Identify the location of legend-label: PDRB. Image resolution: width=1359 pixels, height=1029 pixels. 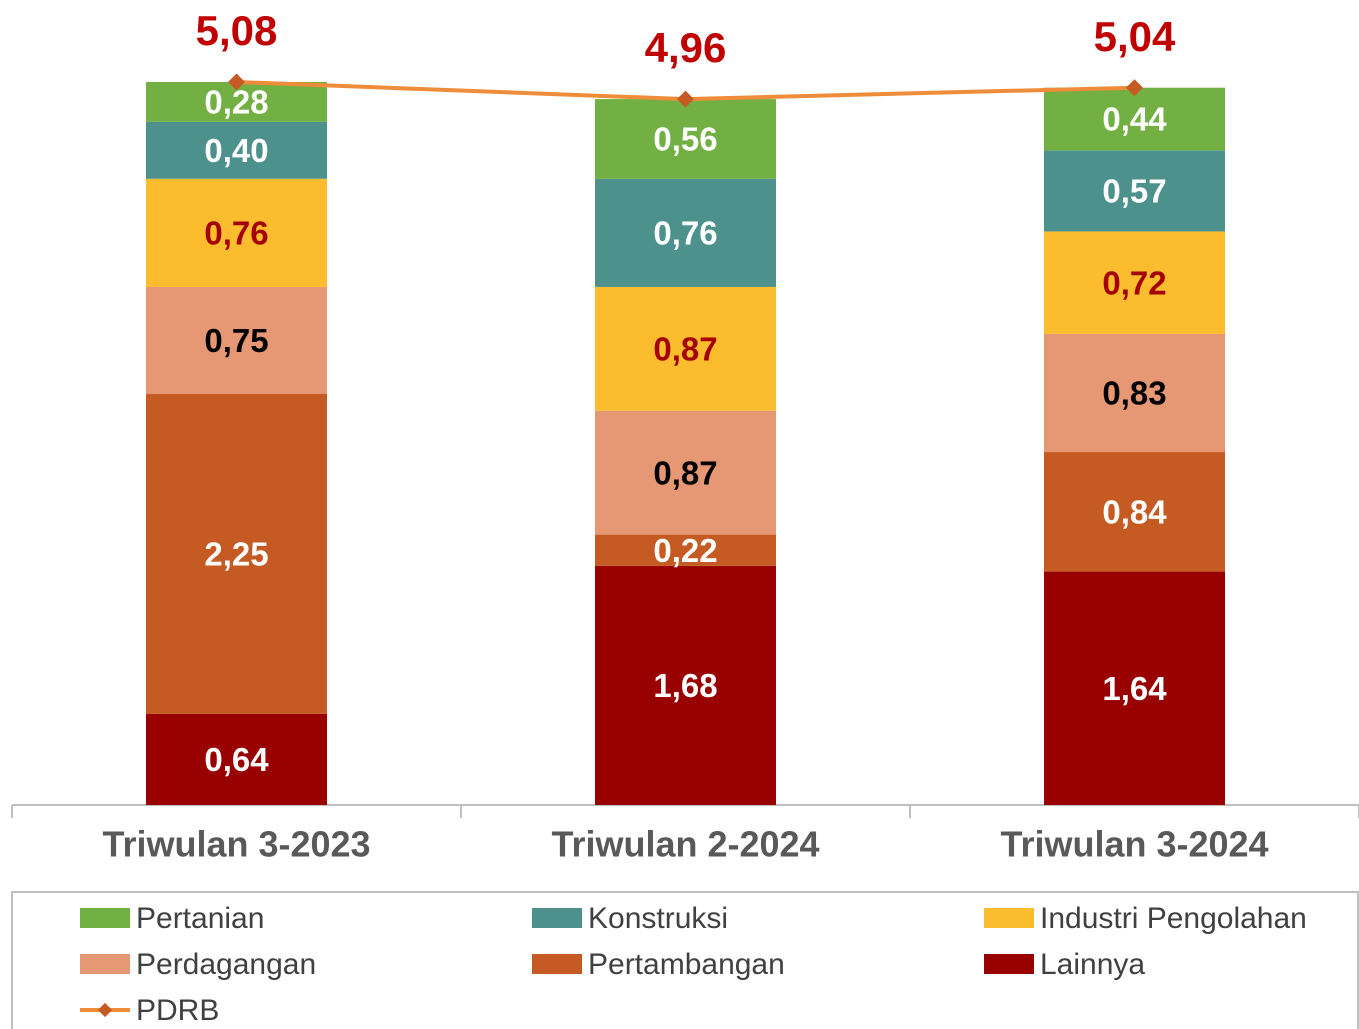
(177, 1010).